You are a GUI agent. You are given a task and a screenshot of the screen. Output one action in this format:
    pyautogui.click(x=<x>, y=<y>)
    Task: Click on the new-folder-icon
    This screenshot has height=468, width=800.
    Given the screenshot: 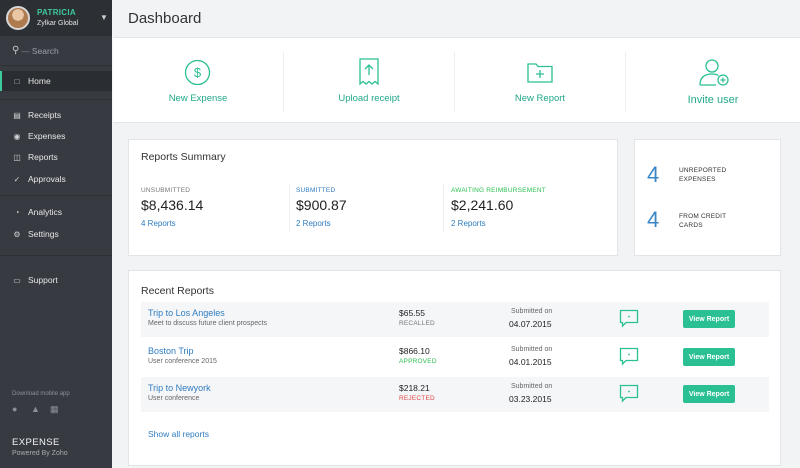 What is the action you would take?
    pyautogui.click(x=540, y=73)
    